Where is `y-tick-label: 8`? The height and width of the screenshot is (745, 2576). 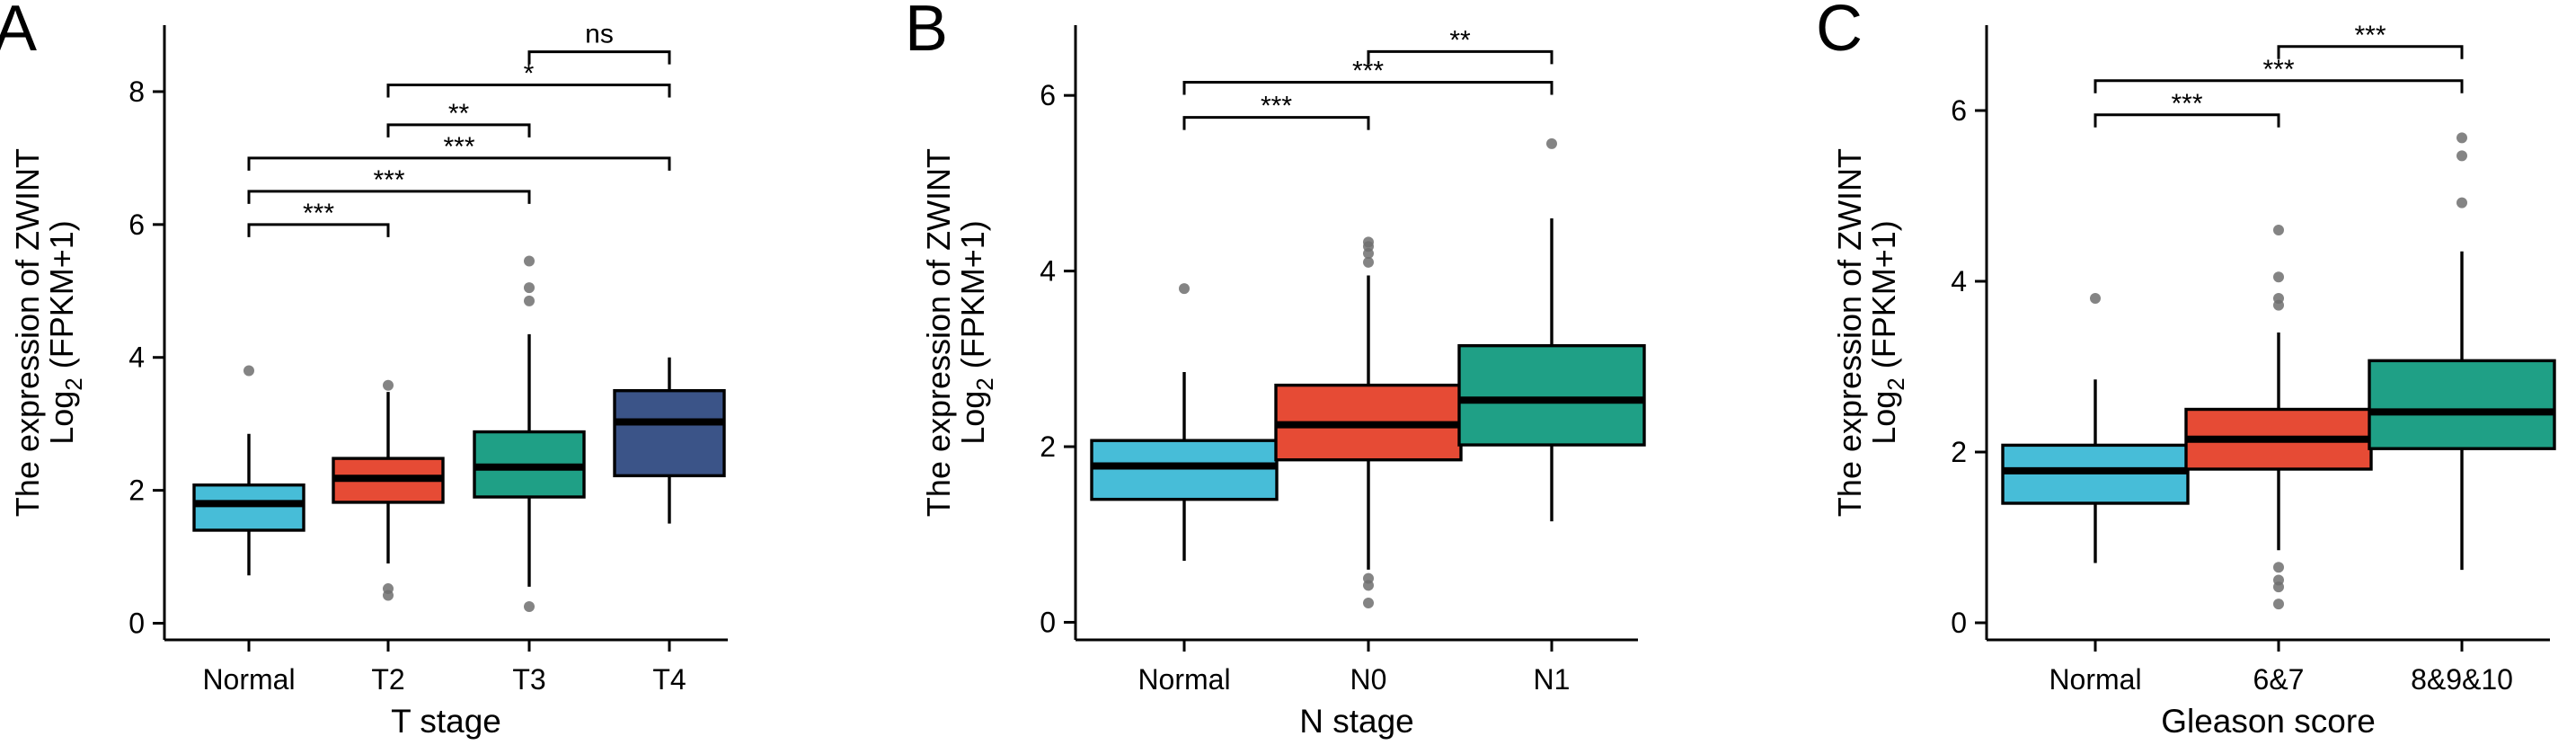 y-tick-label: 8 is located at coordinates (136, 91).